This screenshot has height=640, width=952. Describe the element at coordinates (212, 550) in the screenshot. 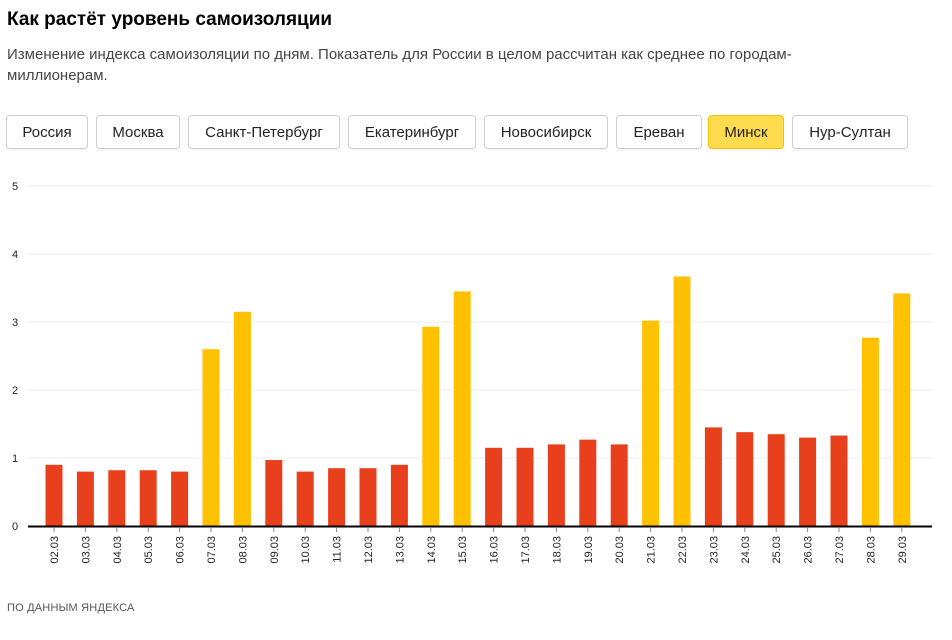

I see `x-tick-label: 07.03` at that location.